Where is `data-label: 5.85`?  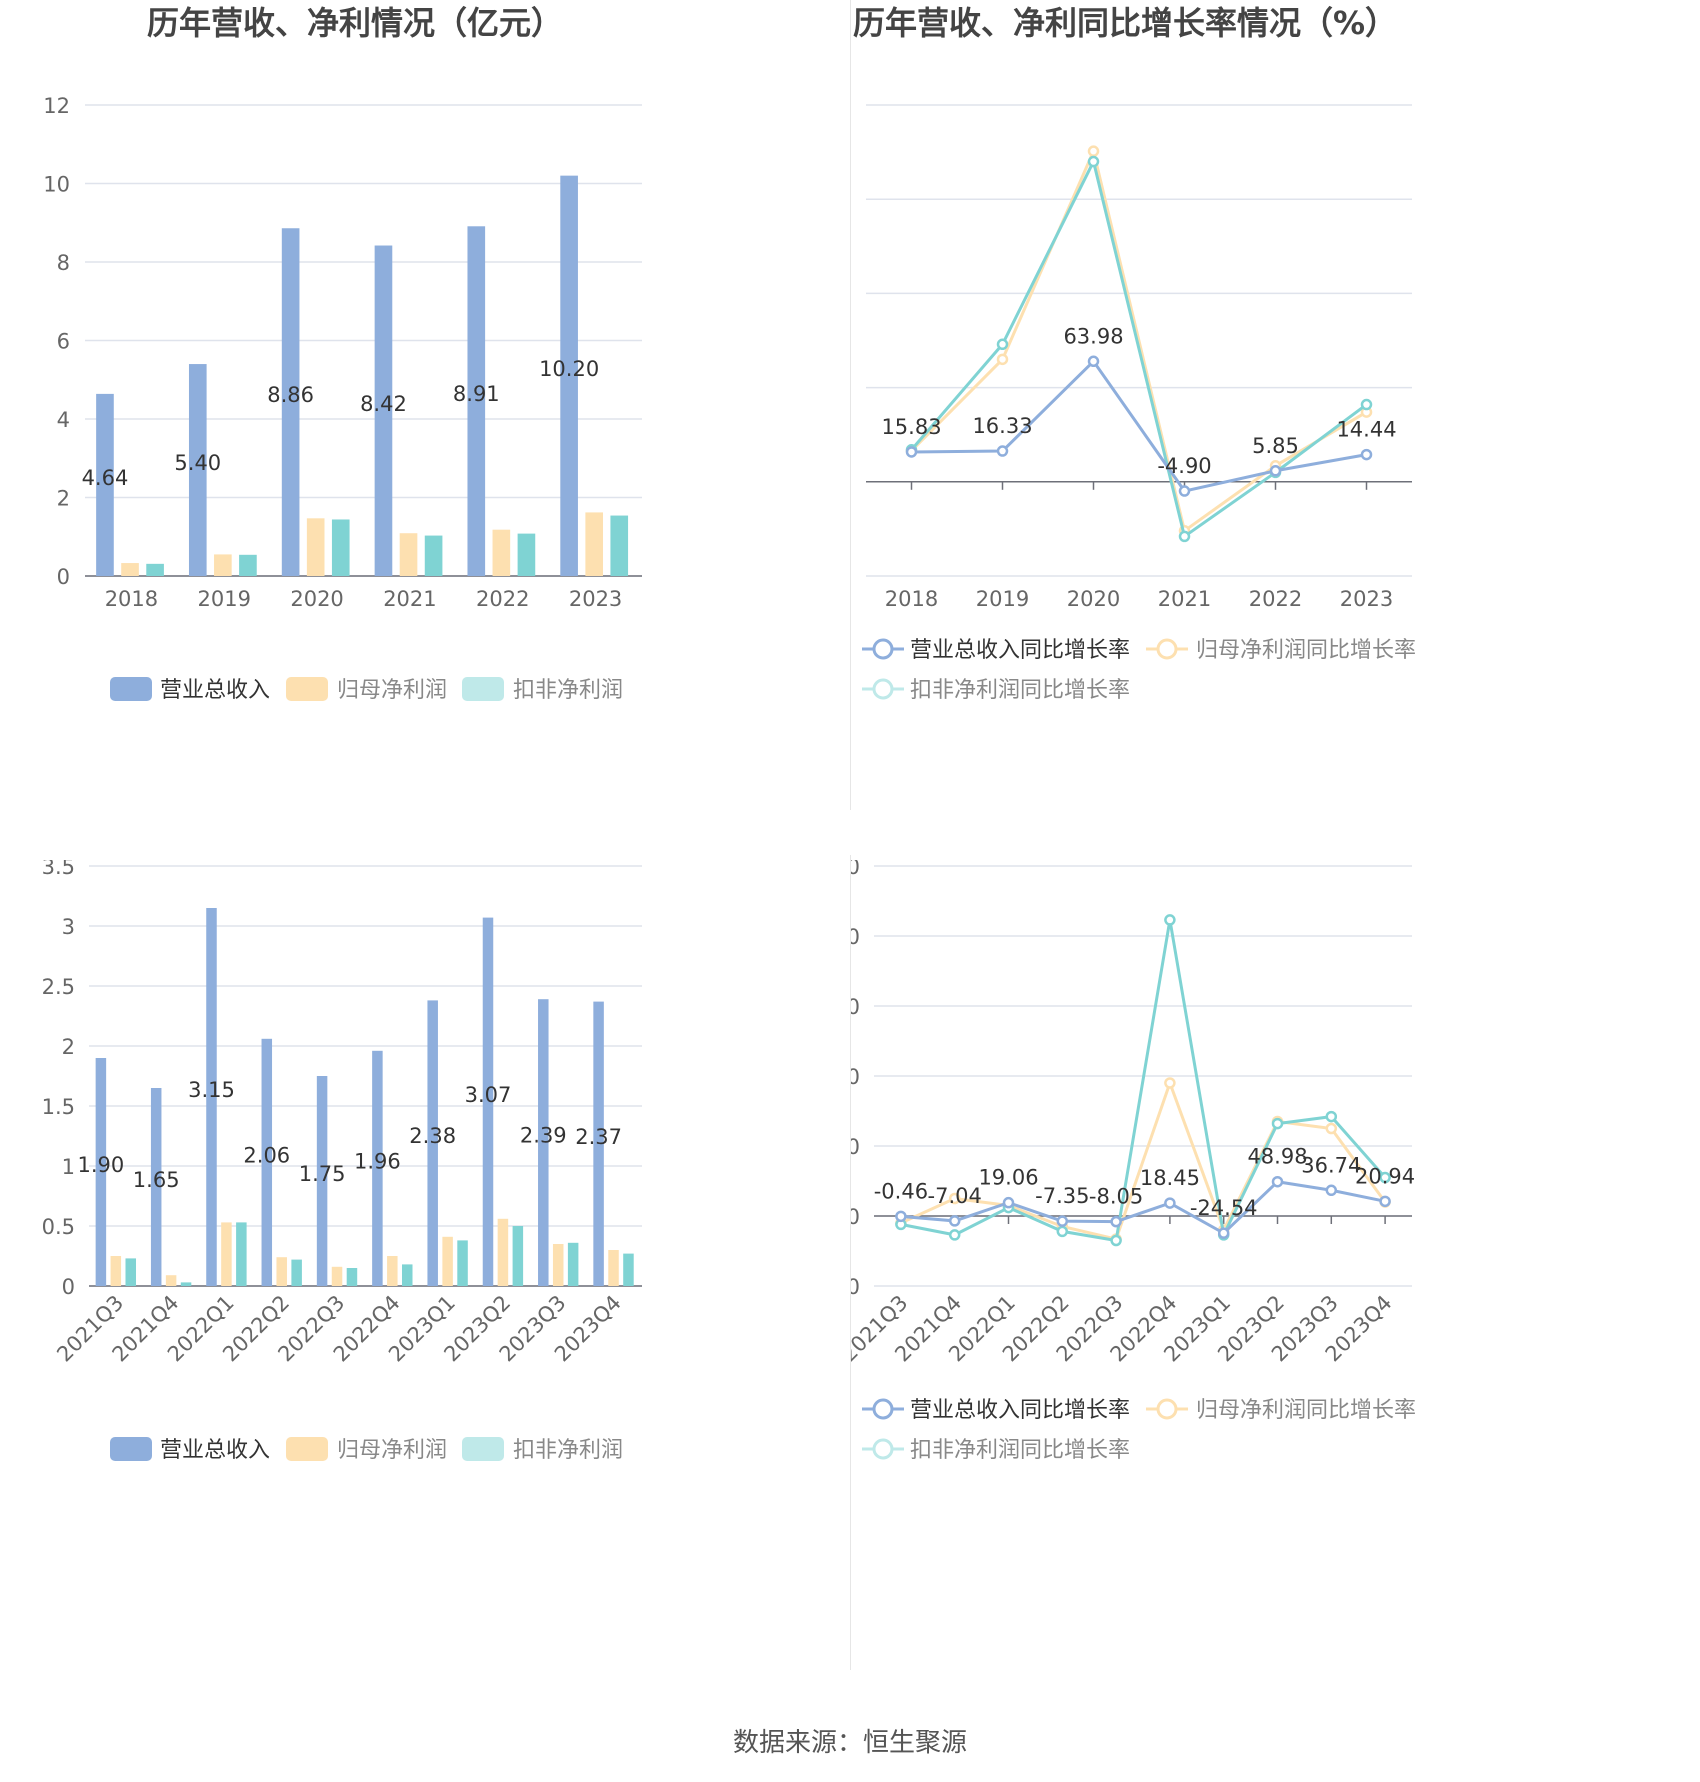
data-label: 5.85 is located at coordinates (1275, 446).